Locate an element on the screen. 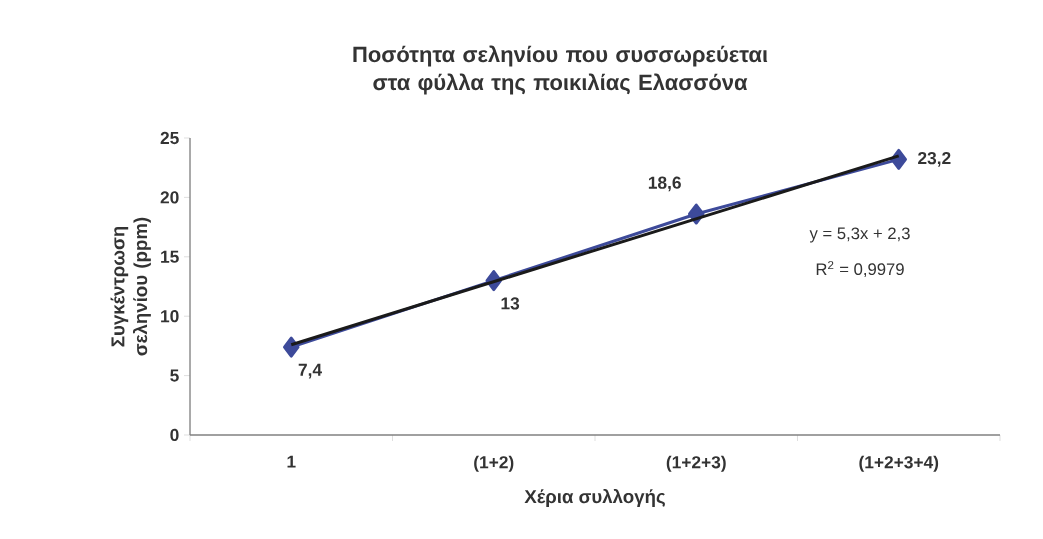 This screenshot has height=539, width=1043. x-tick-label: 1 is located at coordinates (291, 461).